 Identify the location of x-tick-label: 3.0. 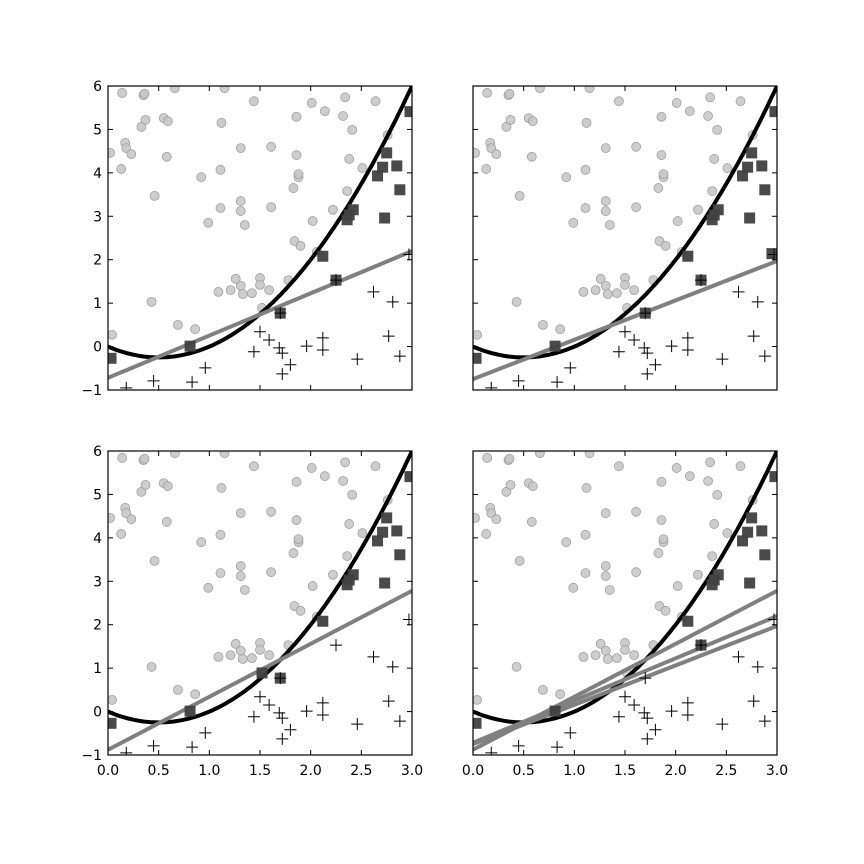
(412, 771).